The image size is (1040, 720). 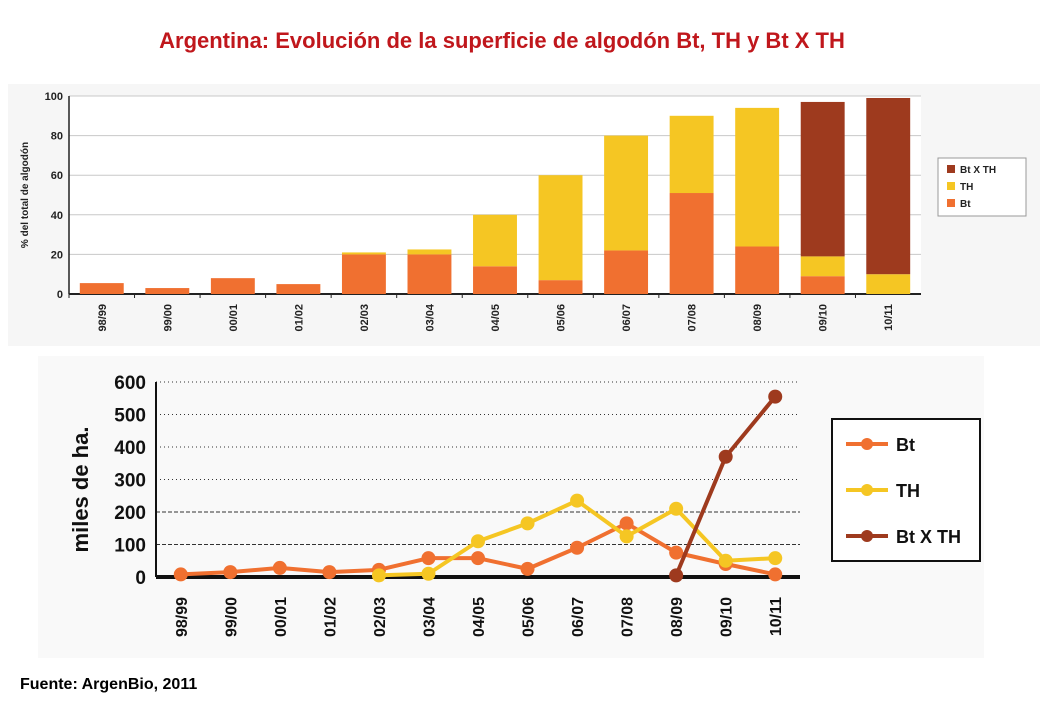 What do you see at coordinates (365, 318) in the screenshot?
I see `bar-x-tick-label: 02/03` at bounding box center [365, 318].